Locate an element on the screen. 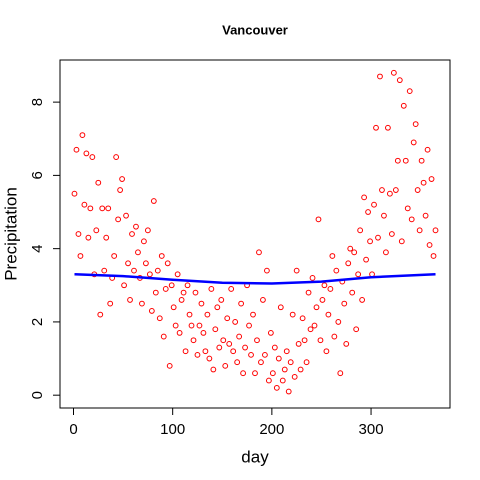 The image size is (480, 480). x-tick-label: 300 is located at coordinates (371, 429).